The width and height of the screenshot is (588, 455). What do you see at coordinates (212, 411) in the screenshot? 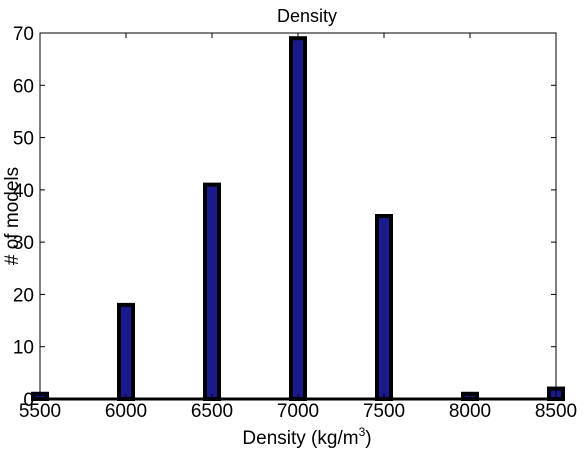
I see `x-tick-label: 6500` at bounding box center [212, 411].